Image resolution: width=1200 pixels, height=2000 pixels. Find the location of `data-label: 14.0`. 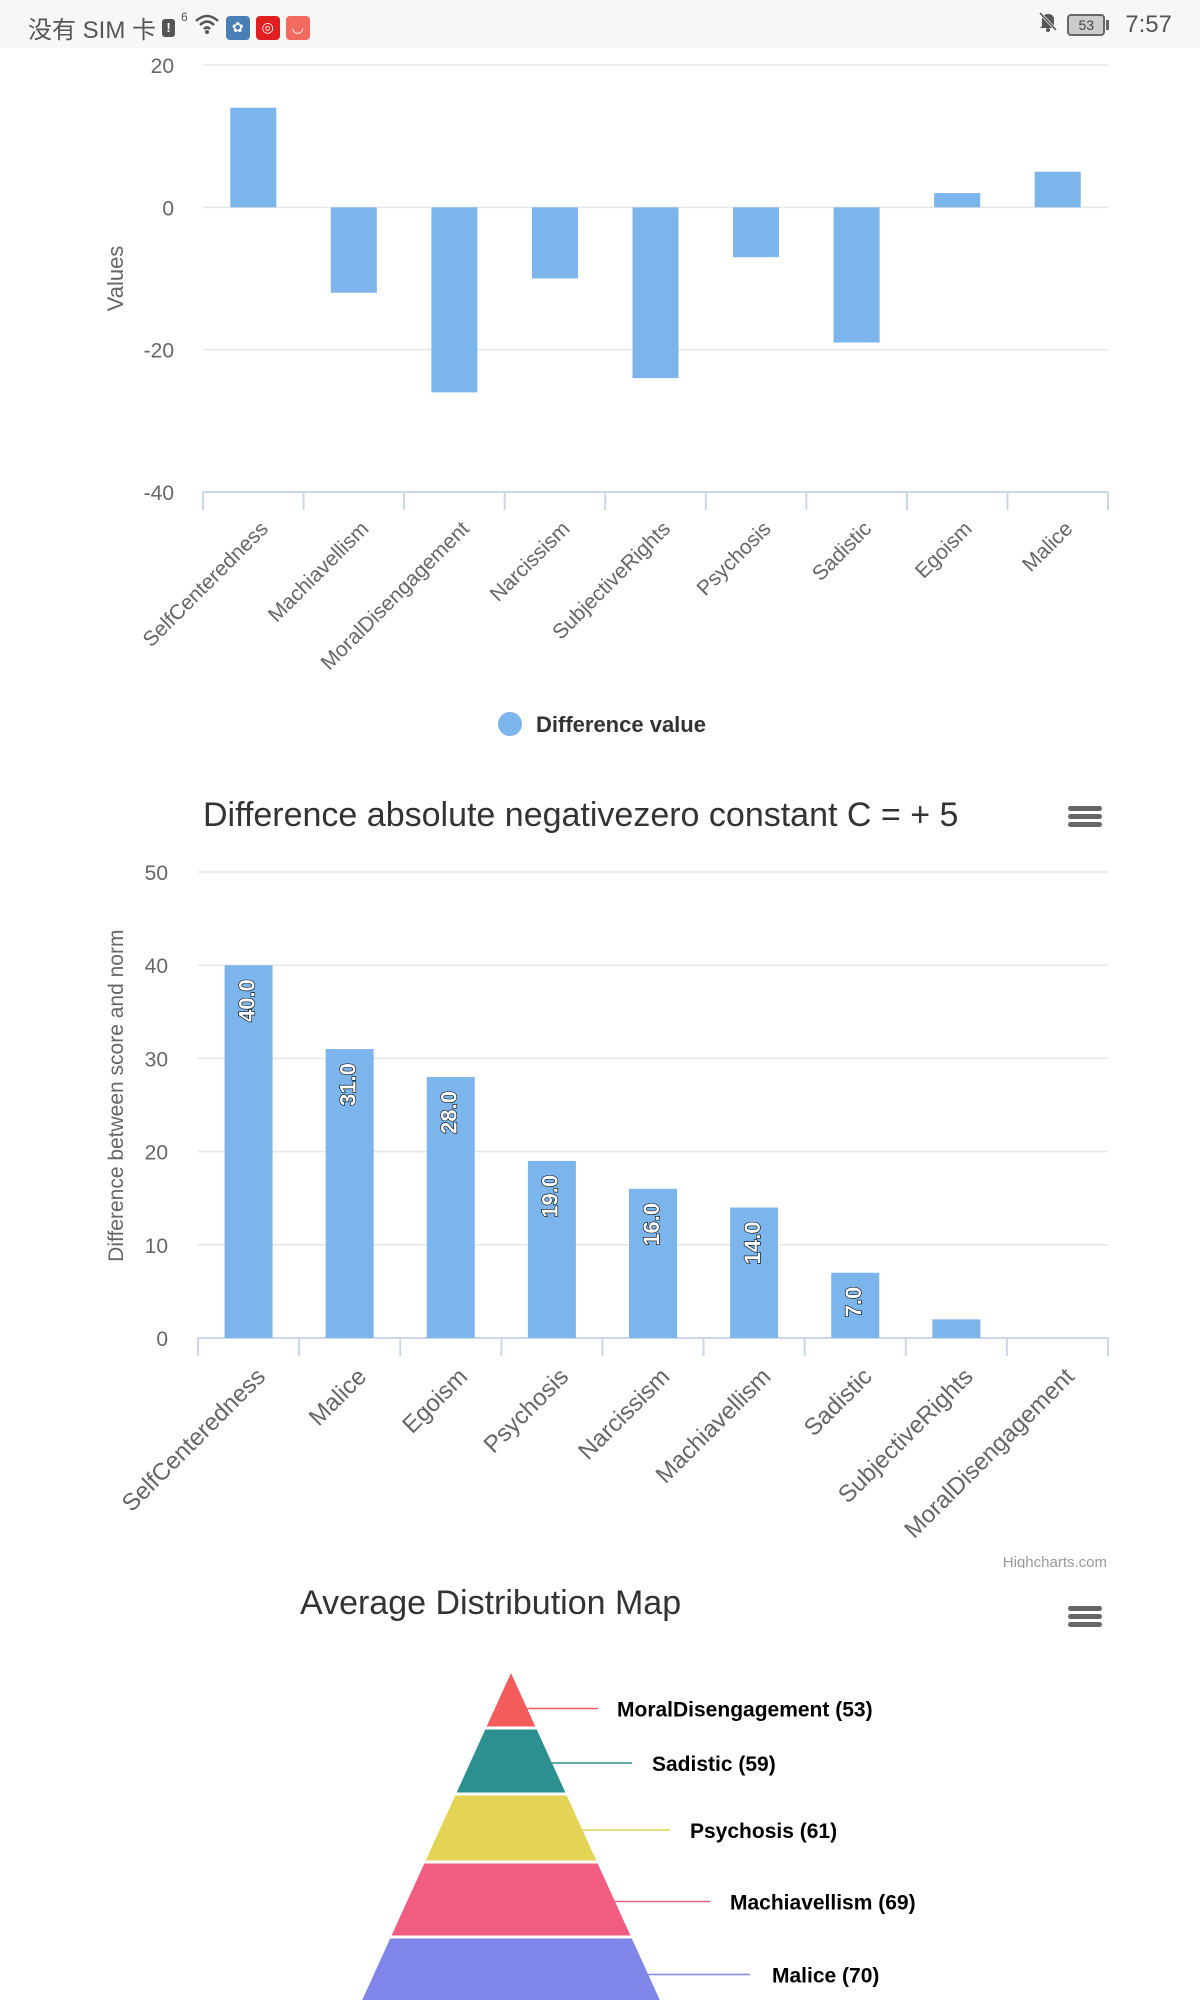

data-label: 14.0 is located at coordinates (752, 1243).